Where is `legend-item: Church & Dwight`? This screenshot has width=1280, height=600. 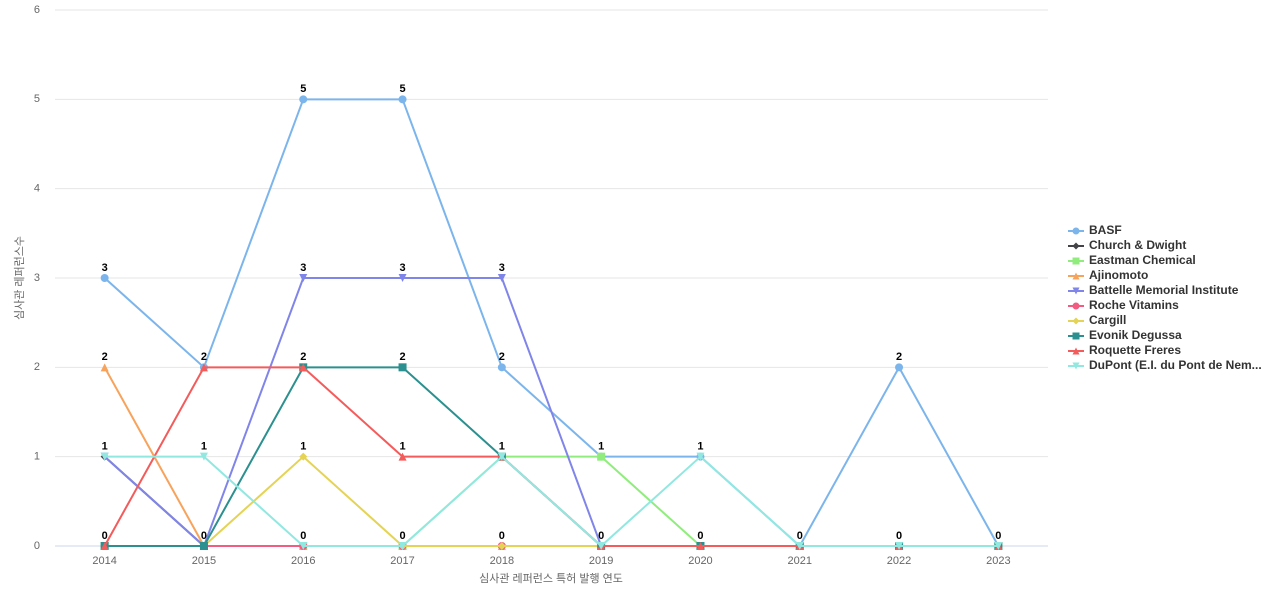 legend-item: Church & Dwight is located at coordinates (1127, 245).